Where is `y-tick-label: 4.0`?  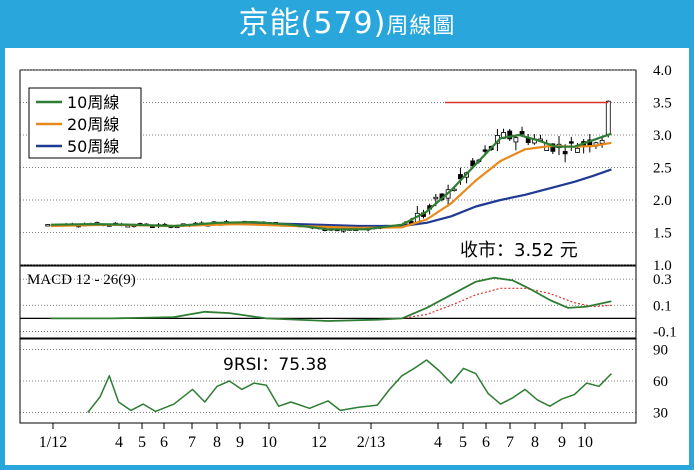 y-tick-label: 4.0 is located at coordinates (662, 71).